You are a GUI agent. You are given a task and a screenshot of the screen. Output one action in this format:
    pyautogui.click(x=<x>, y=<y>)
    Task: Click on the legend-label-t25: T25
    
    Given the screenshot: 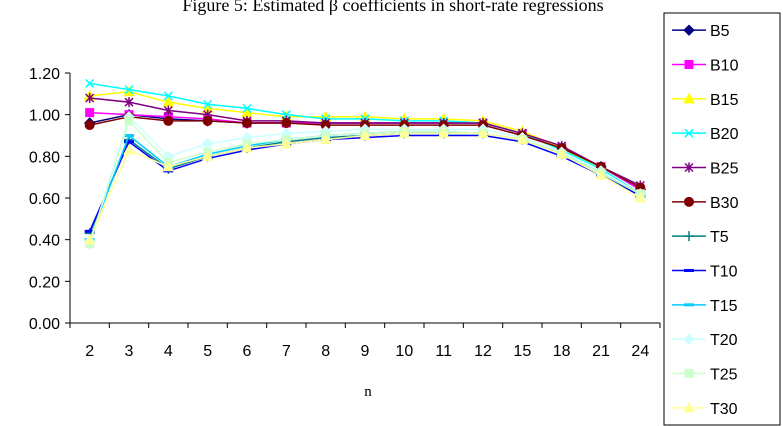 What is the action you would take?
    pyautogui.click(x=724, y=375)
    